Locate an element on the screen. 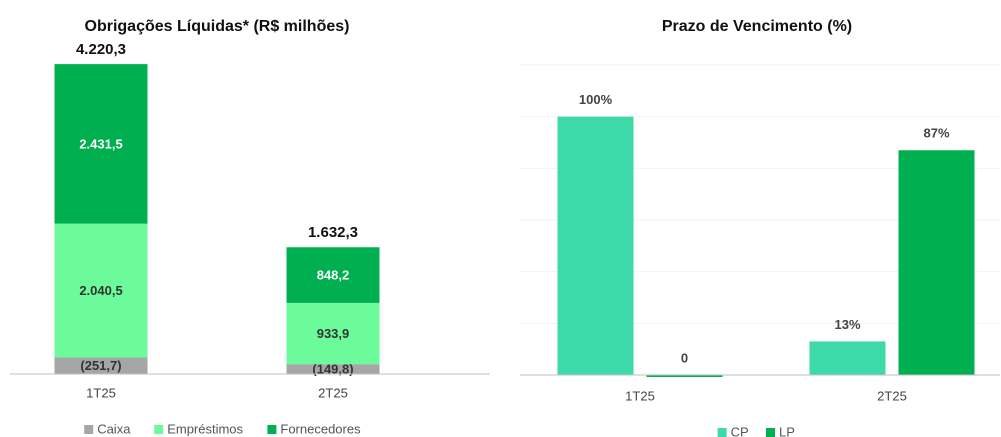  data-label: 0 is located at coordinates (684, 357).